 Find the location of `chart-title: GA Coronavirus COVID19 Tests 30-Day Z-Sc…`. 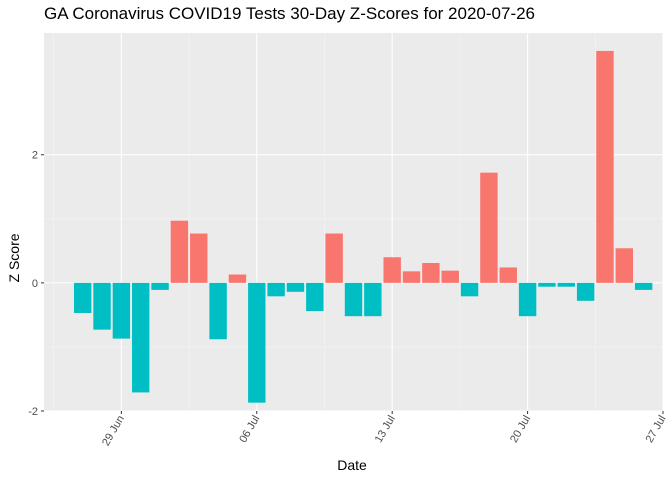

chart-title: GA Coronavirus COVID19 Tests 30-Day Z-Sc… is located at coordinates (290, 13).